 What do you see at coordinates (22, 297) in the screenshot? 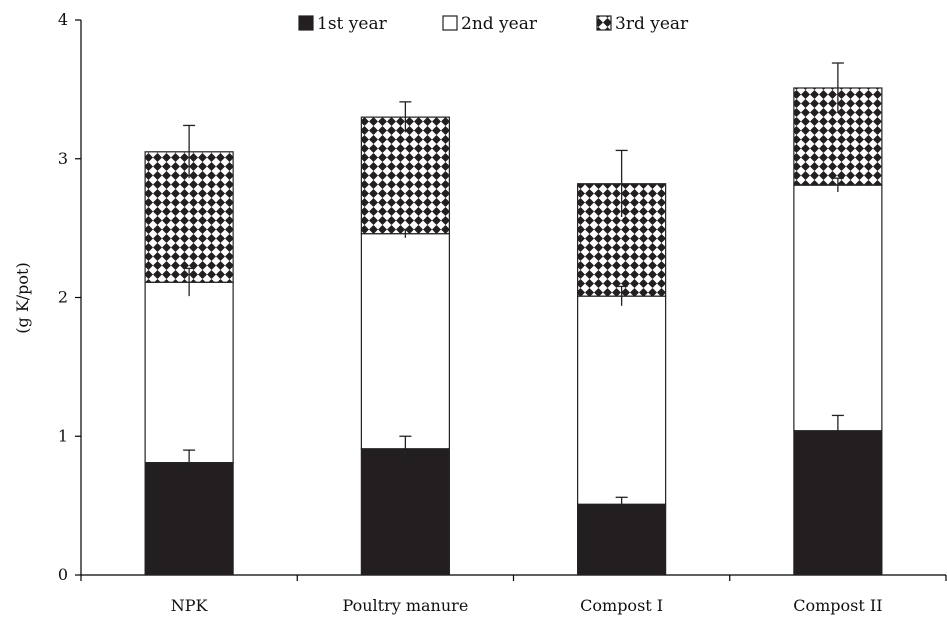
I see `y-axis-label: (g K/pot)` at bounding box center [22, 297].